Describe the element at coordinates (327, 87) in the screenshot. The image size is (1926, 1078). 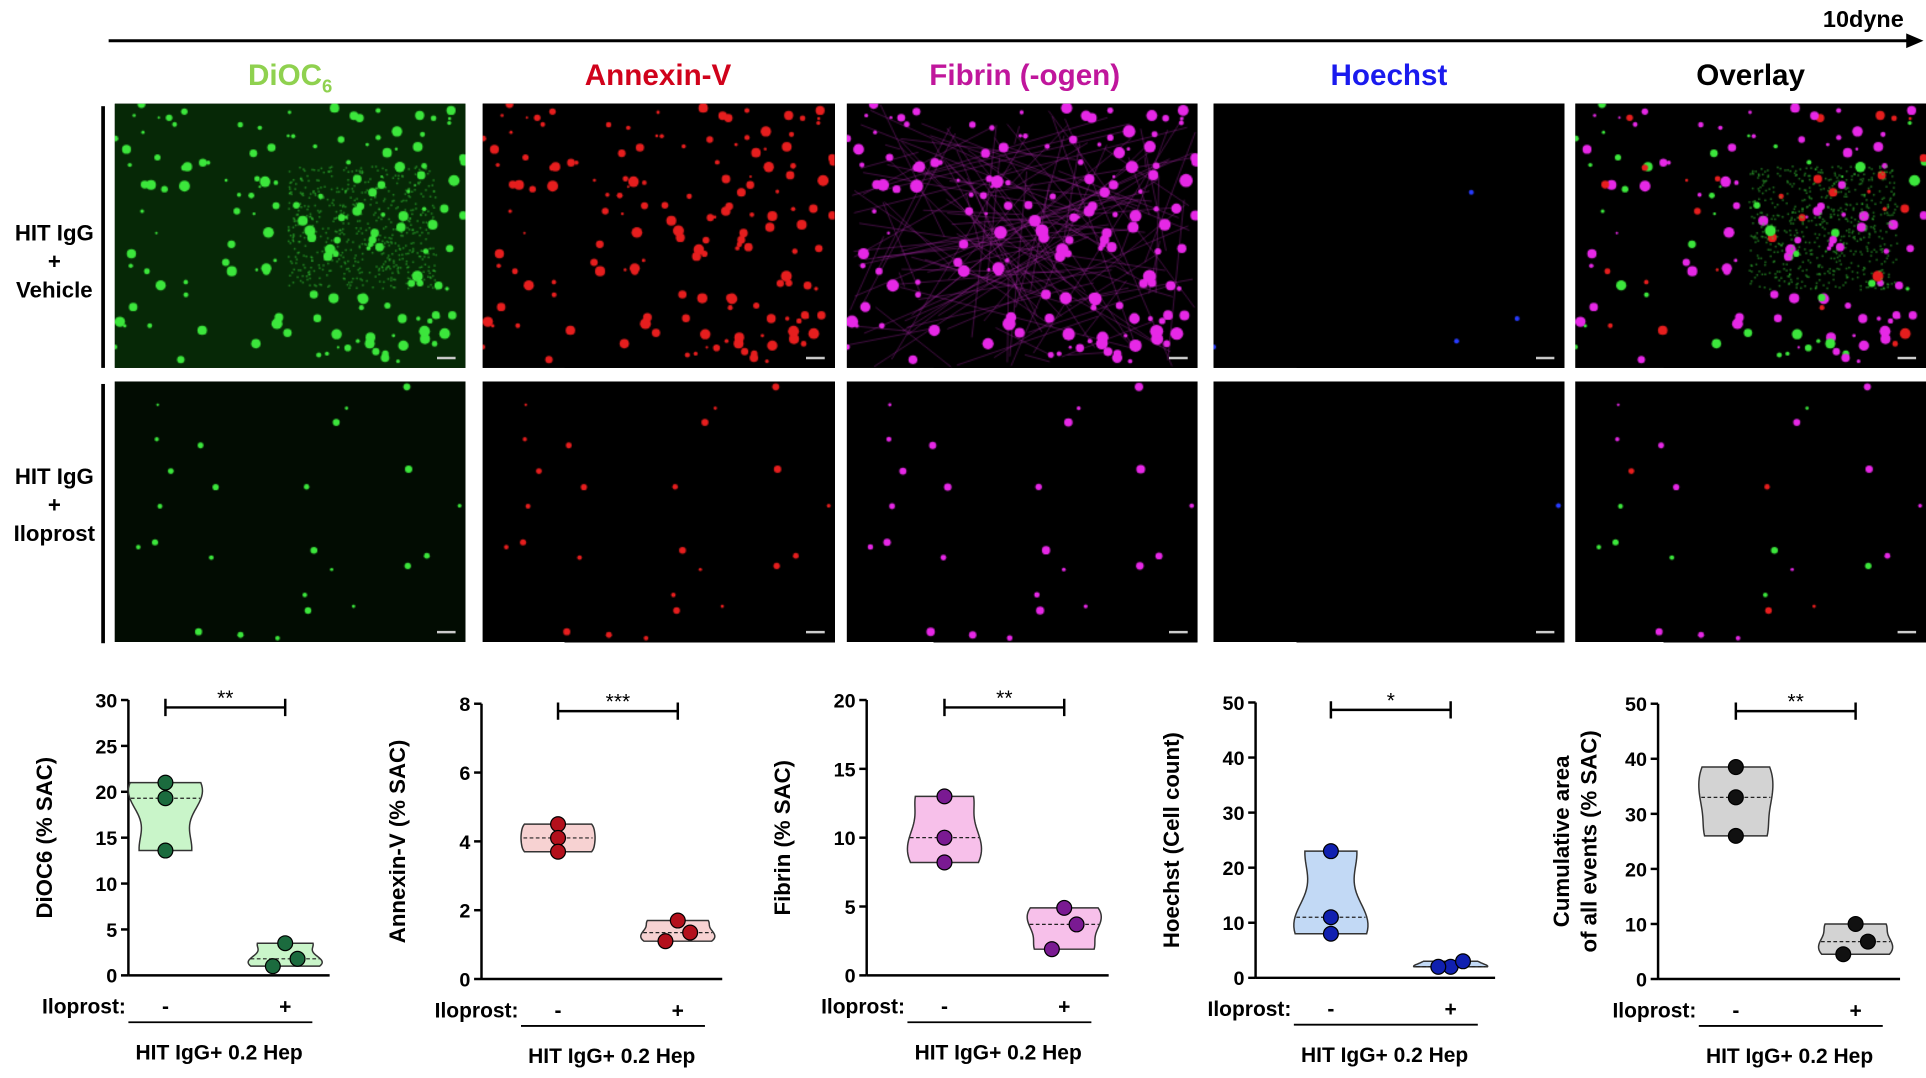
I see `header-subscript: 6` at that location.